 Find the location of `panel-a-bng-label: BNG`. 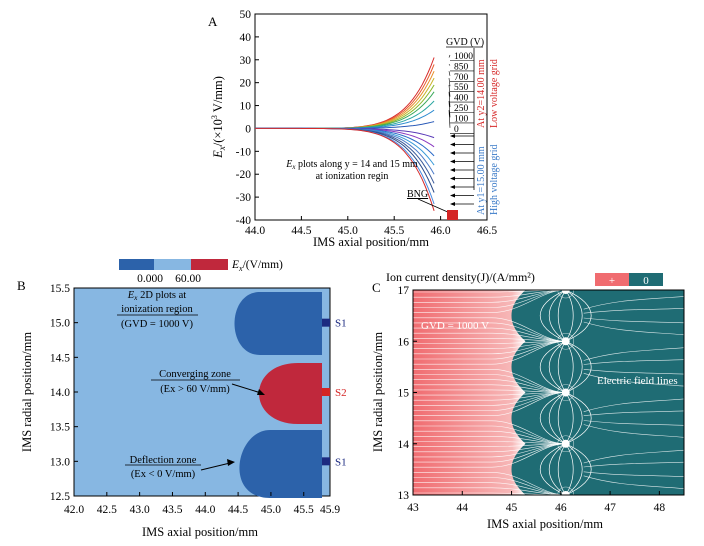

panel-a-bng-label: BNG is located at coordinates (417, 194).